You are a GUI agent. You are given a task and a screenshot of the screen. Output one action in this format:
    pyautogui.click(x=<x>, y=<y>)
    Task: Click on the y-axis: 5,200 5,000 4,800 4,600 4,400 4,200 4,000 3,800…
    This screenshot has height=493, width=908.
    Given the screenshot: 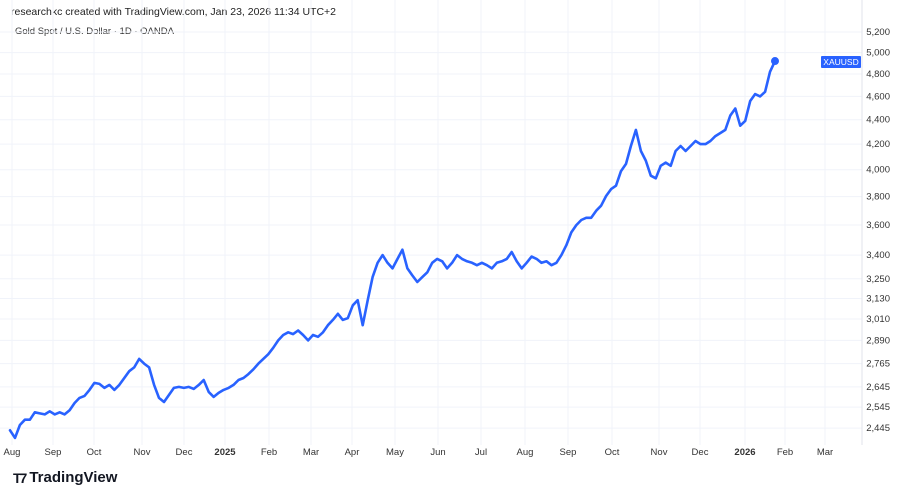 What is the action you would take?
    pyautogui.click(x=878, y=230)
    